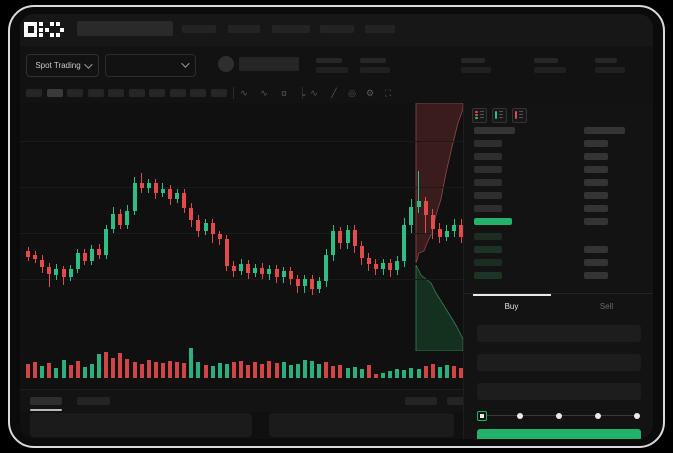  What do you see at coordinates (596, 195) in the screenshot?
I see `ask-row-6-total` at bounding box center [596, 195].